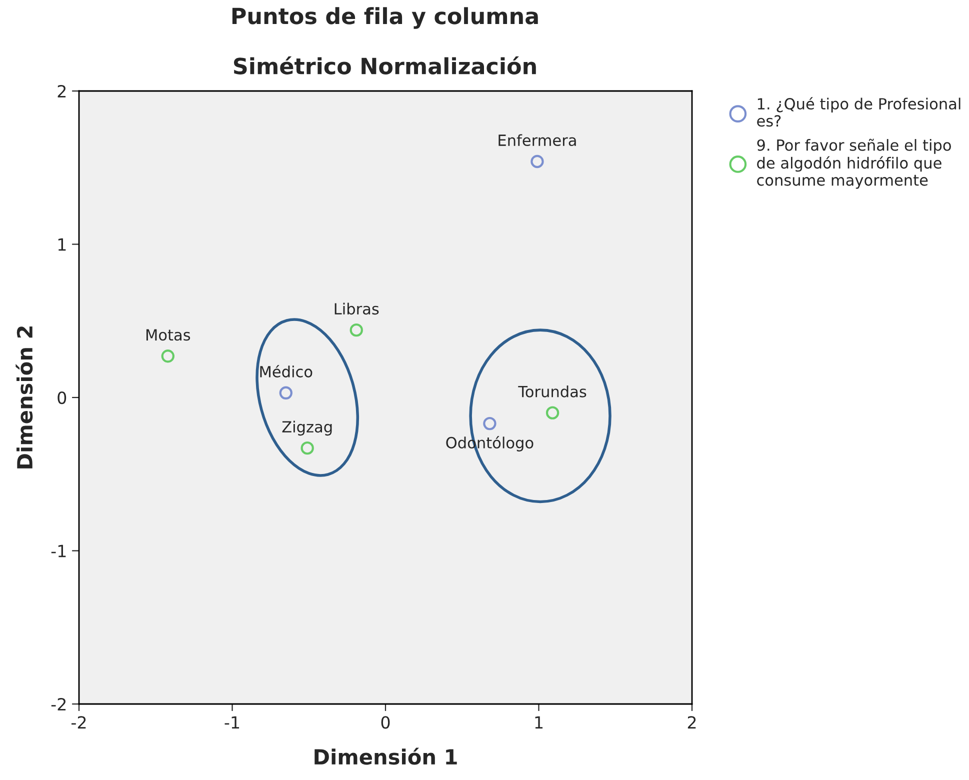 This screenshot has width=969, height=780. I want to click on x-tick-label: 1, so click(539, 722).